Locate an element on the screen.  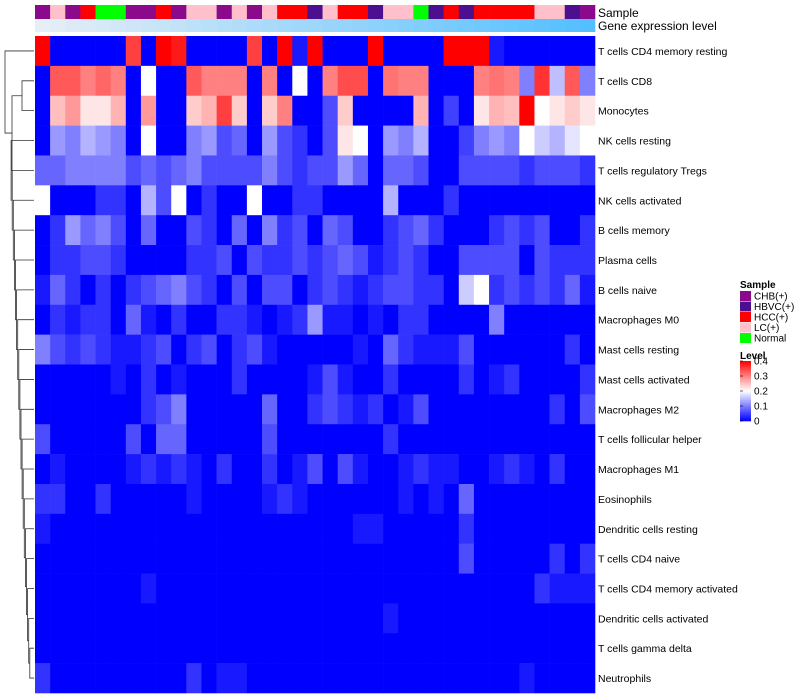
row-label: Dendritic cells activated is located at coordinates (653, 619).